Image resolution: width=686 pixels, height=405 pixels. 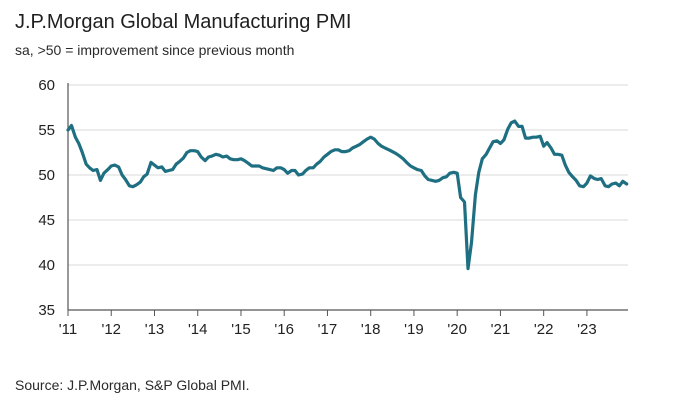 I want to click on x-tick-label: '19, so click(x=414, y=329).